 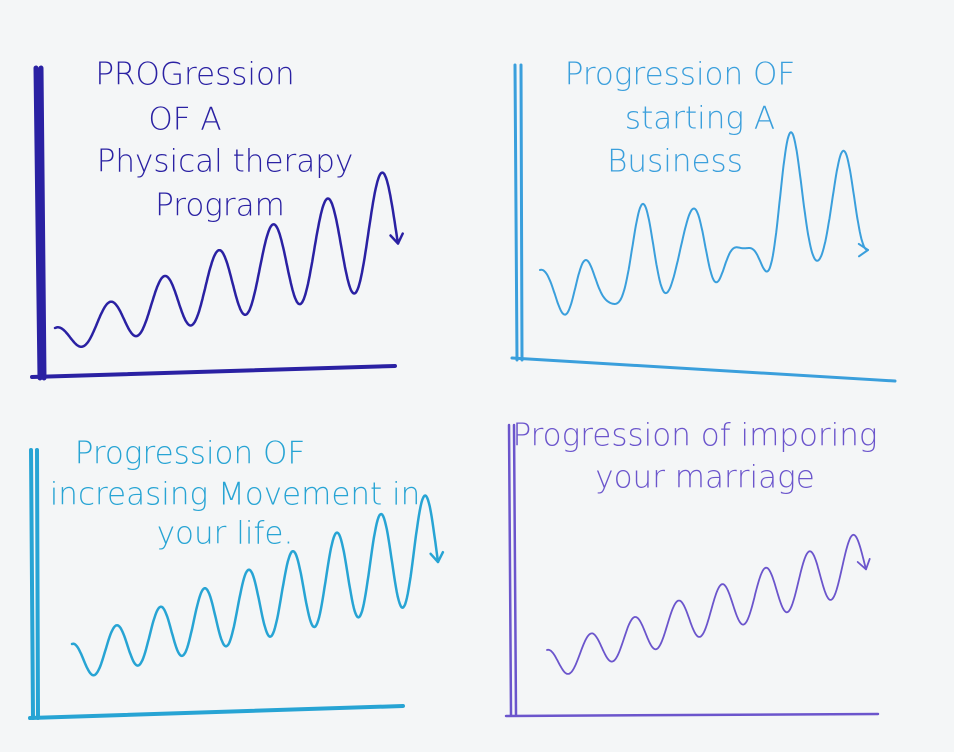 I want to click on title-line: your marriage, so click(x=705, y=478).